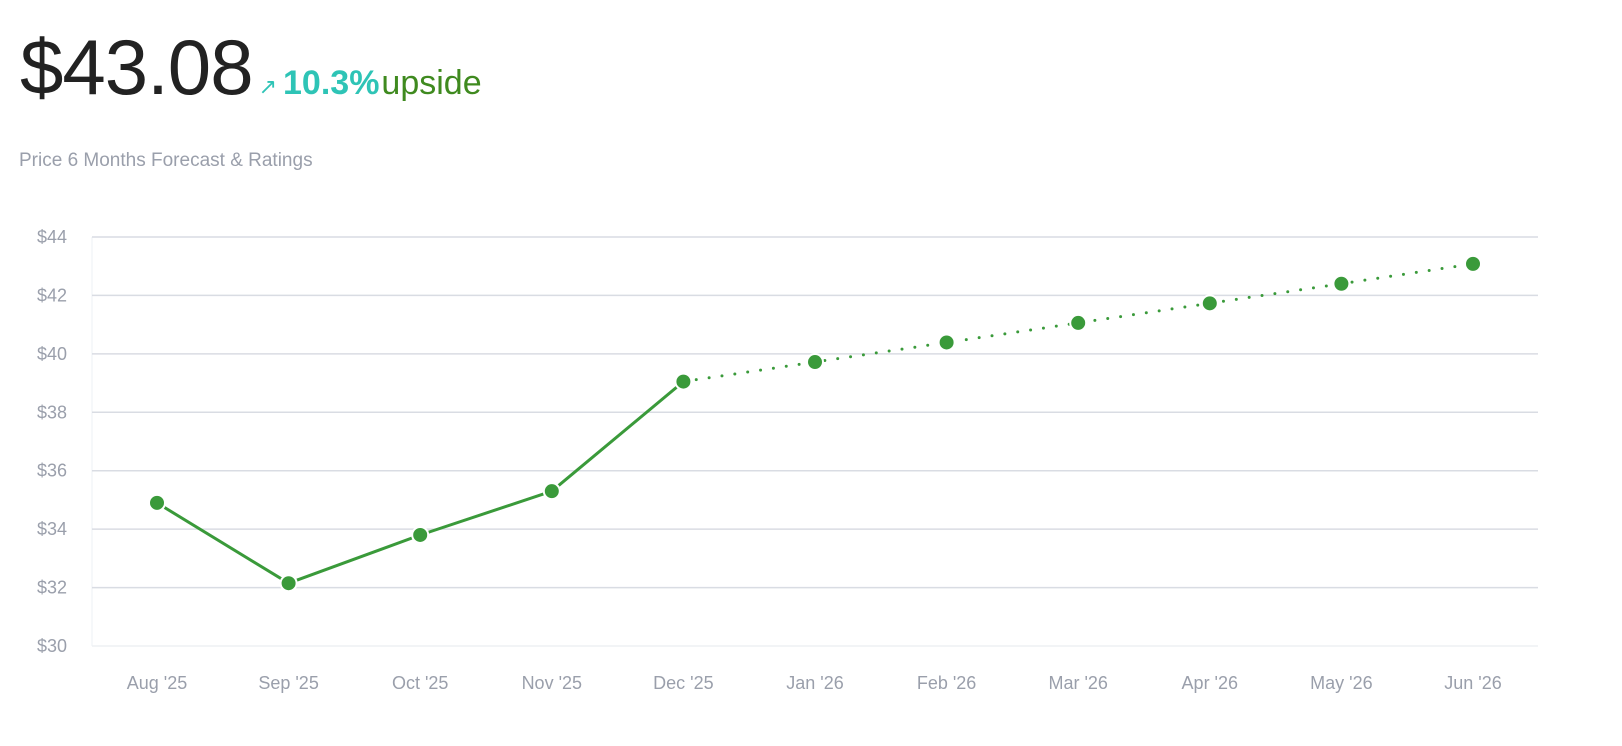 This screenshot has height=746, width=1622. What do you see at coordinates (166, 160) in the screenshot?
I see `chart-subtitle: Price 6 Months Forecast & Ratings` at bounding box center [166, 160].